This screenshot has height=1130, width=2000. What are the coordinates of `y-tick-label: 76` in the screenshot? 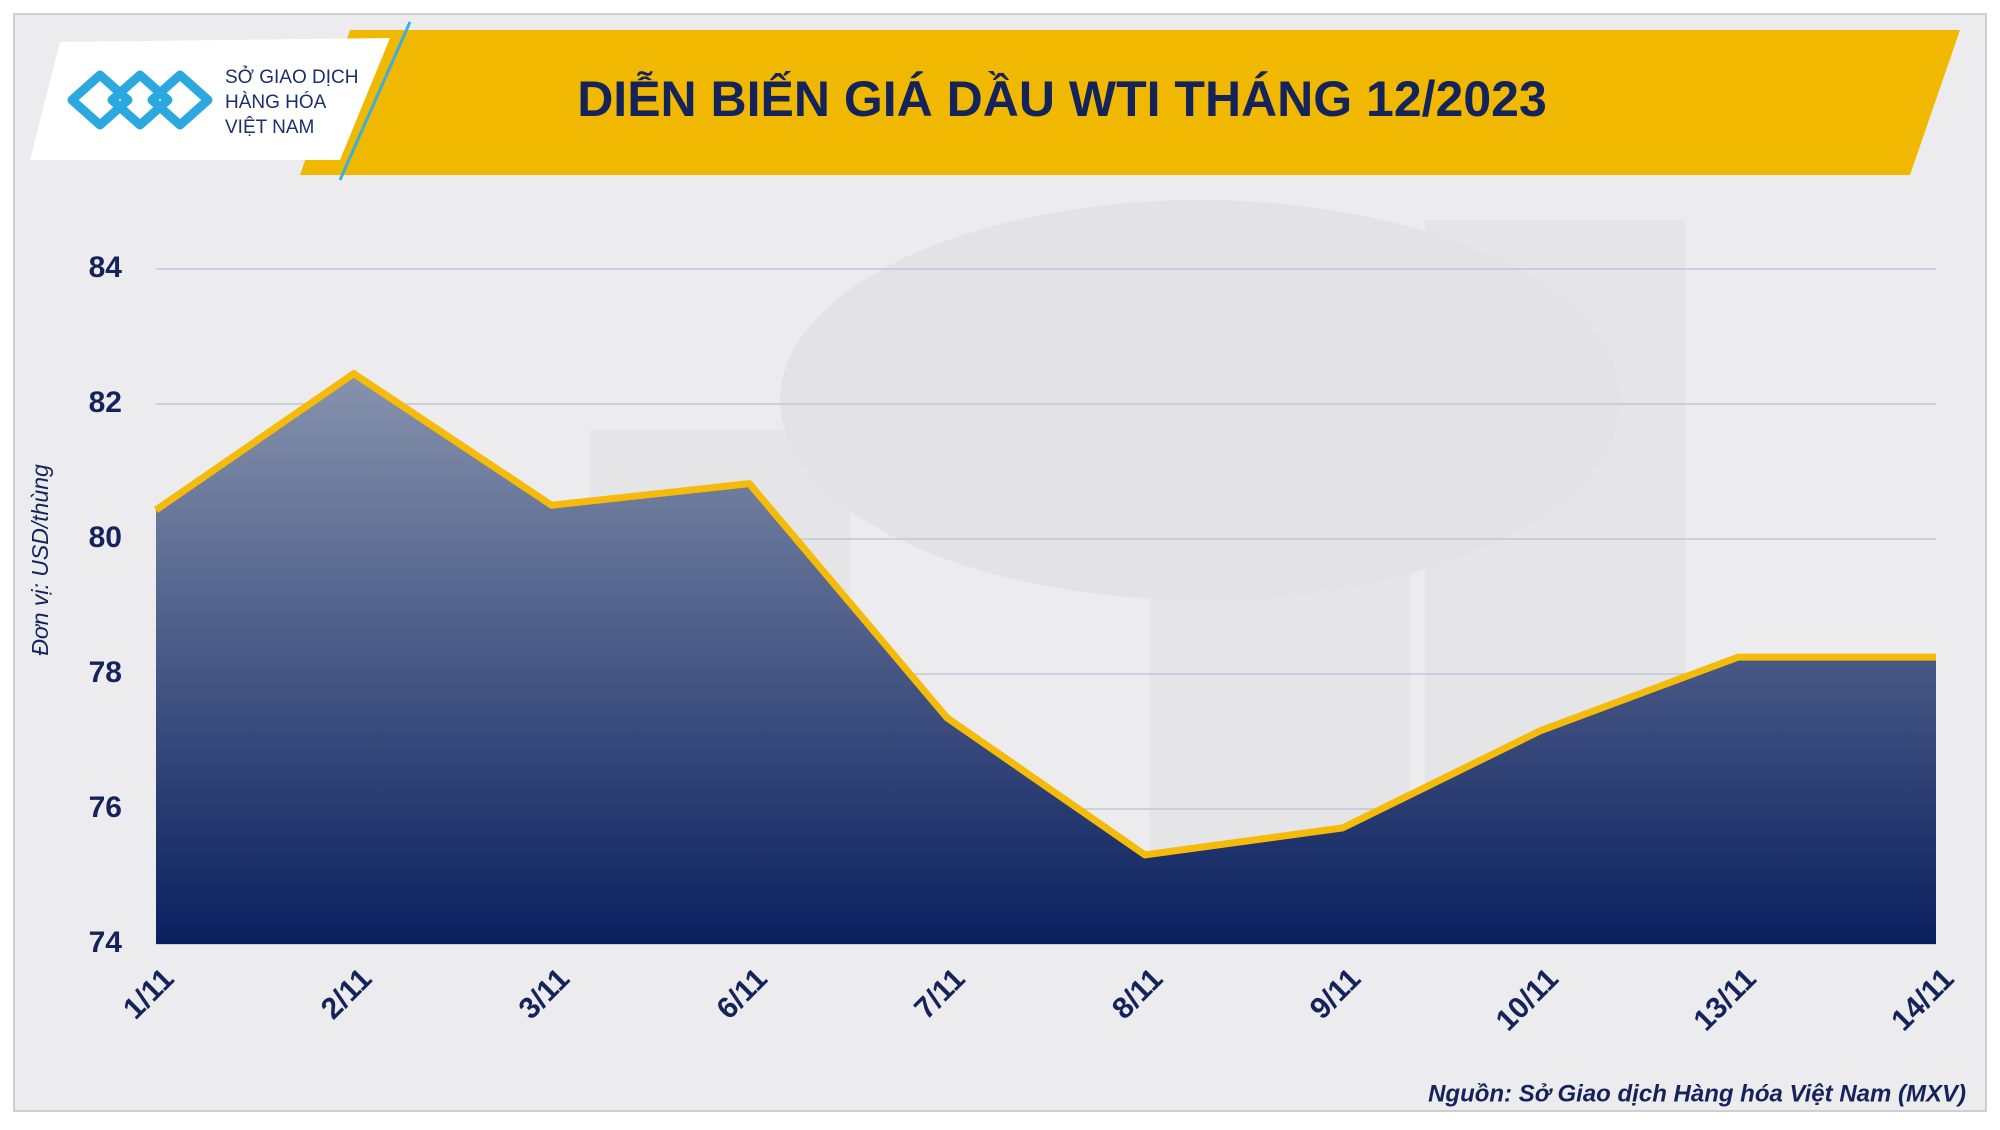 It's located at (105, 807).